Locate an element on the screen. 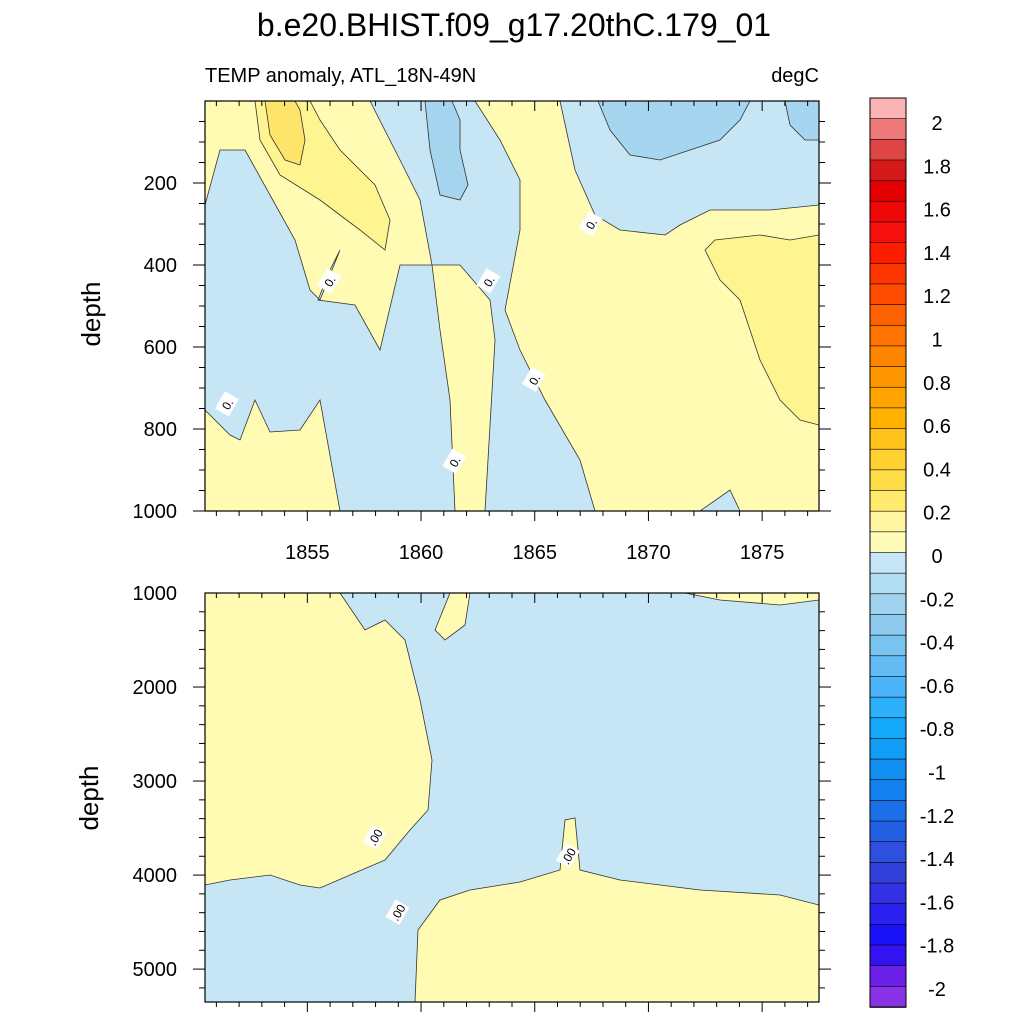 The height and width of the screenshot is (1024, 1024). colorbar-label: 0.6 is located at coordinates (937, 427).